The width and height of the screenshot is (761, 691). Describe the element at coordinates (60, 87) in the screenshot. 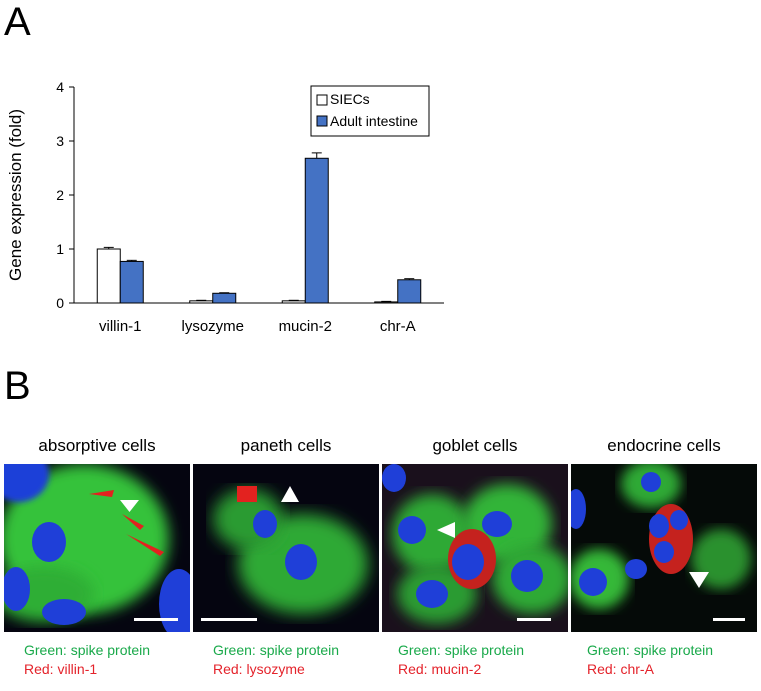

I see `y-tick-label: 4` at that location.